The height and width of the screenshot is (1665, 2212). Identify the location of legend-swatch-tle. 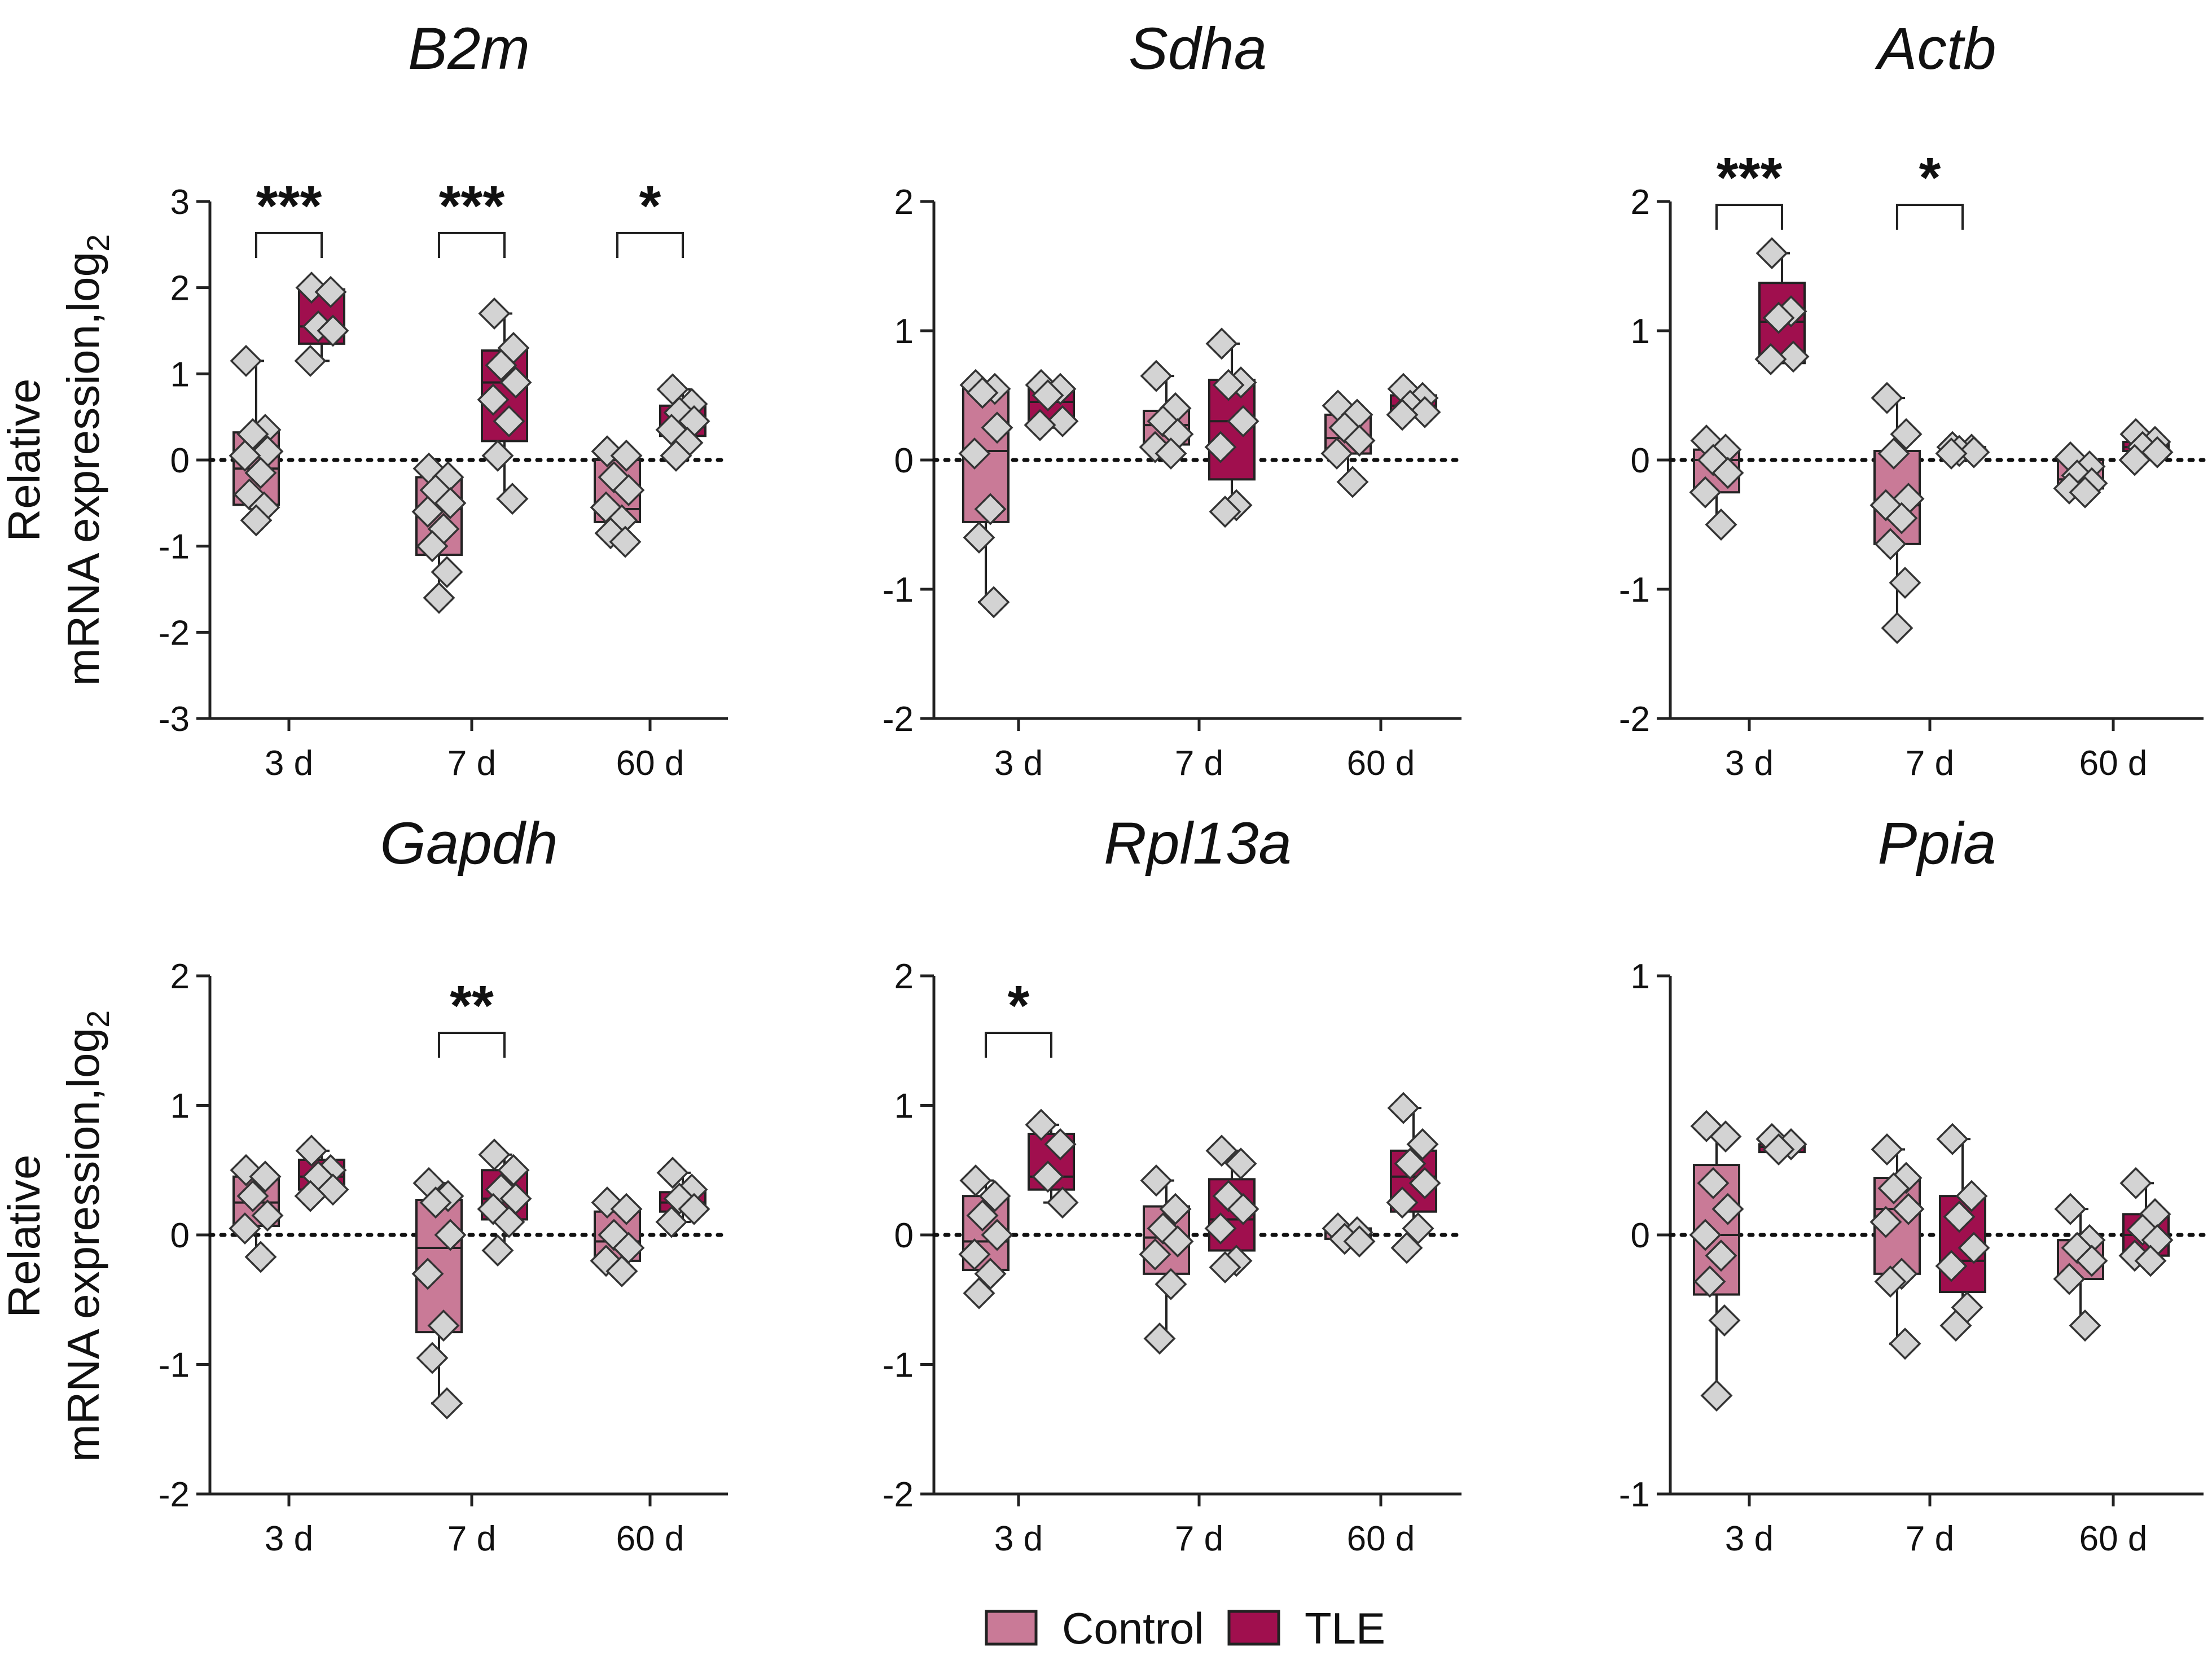
(1253, 1628).